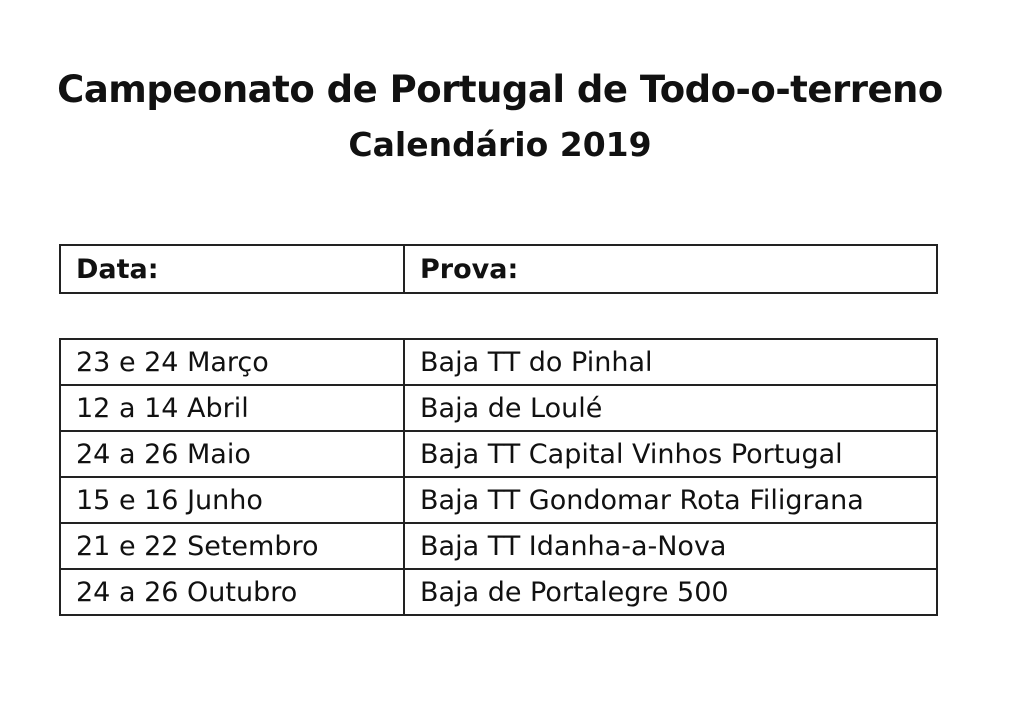 The image size is (1024, 723). I want to click on row: 12 a 14 Abril Baja de Loulé, so click(498, 408).